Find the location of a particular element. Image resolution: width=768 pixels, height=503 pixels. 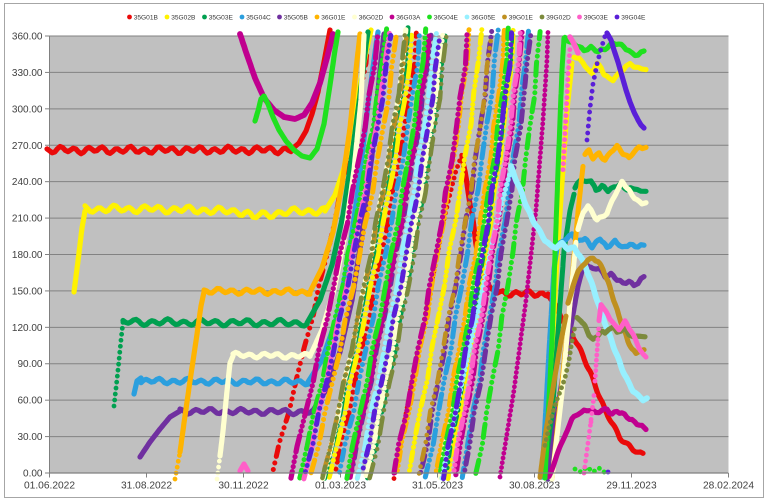

svg-text: 35G04C is located at coordinates (258, 17).